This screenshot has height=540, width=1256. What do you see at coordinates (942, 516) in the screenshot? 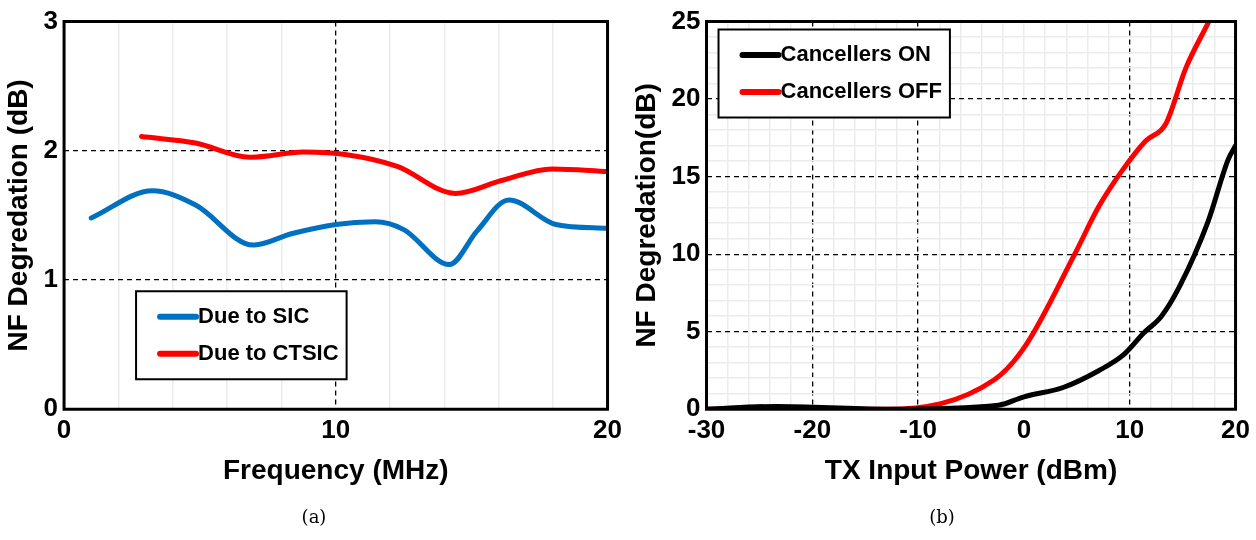
I see `text: (b)` at bounding box center [942, 516].